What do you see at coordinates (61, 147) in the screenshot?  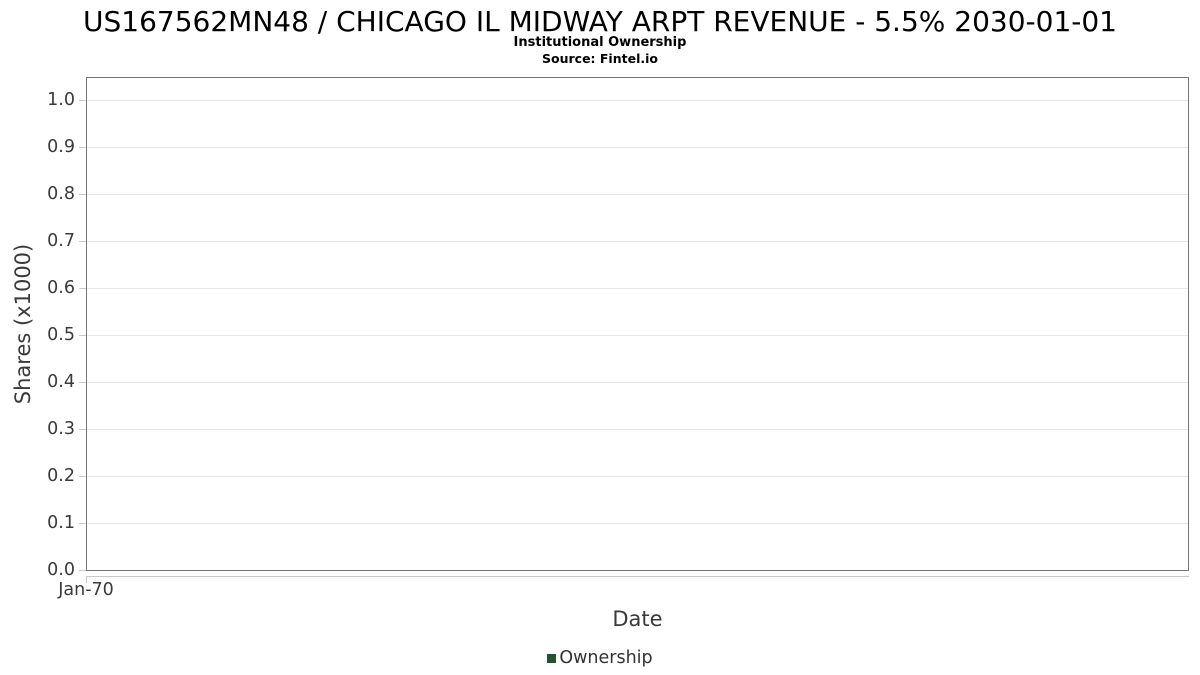 I see `y-tick-label: 0.9` at bounding box center [61, 147].